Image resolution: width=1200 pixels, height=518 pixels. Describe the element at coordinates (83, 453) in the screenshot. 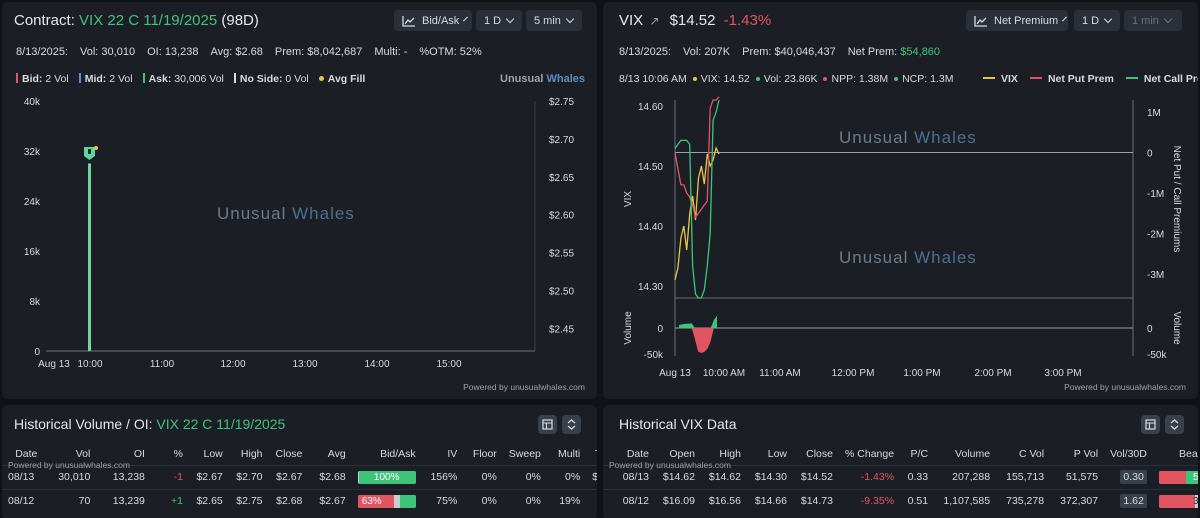

I see `col-vol: Vol` at that location.